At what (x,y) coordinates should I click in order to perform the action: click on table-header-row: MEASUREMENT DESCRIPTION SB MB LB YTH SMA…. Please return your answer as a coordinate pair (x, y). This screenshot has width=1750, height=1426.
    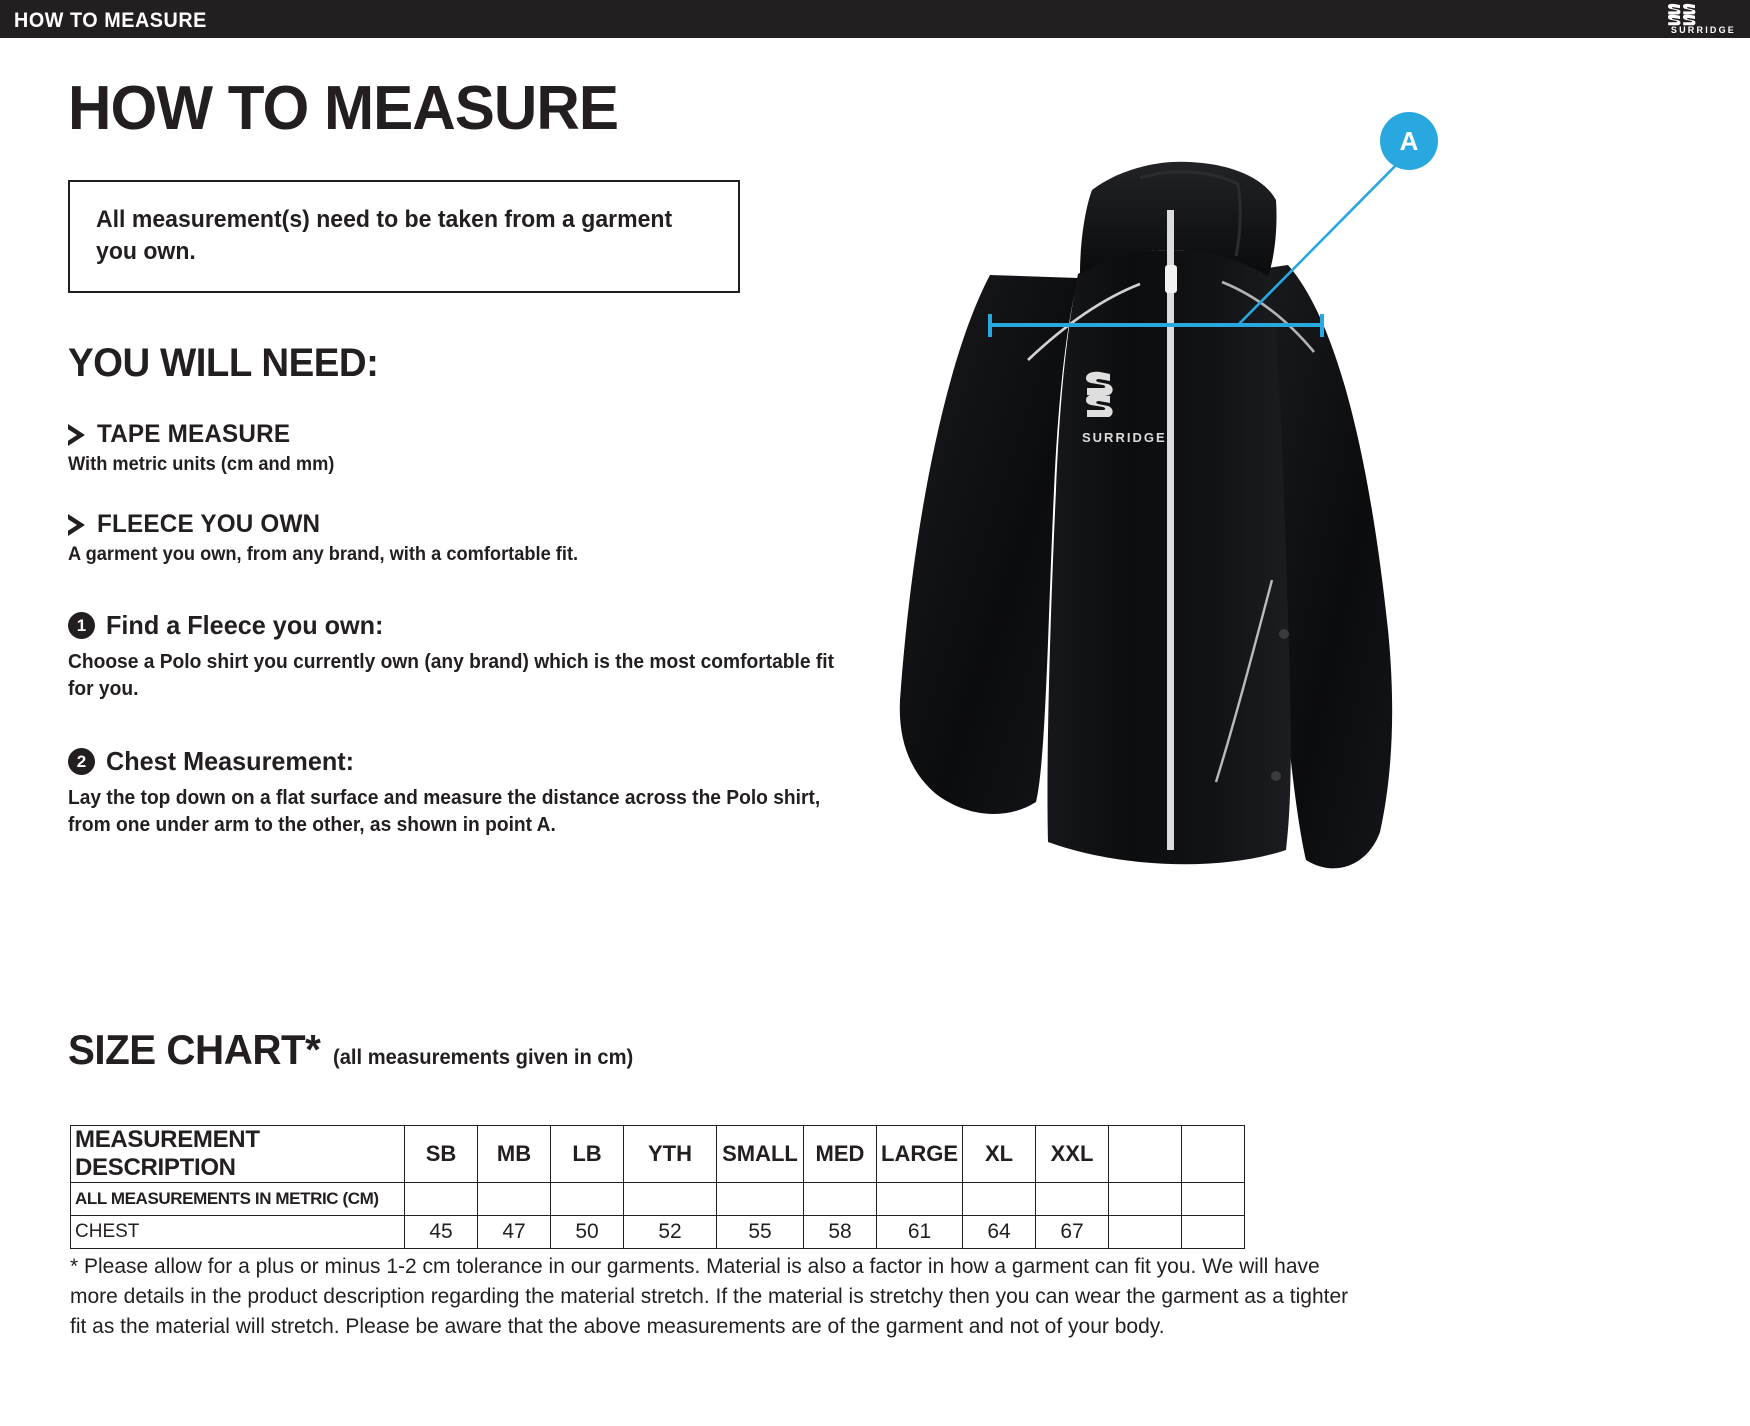
    Looking at the image, I should click on (657, 1154).